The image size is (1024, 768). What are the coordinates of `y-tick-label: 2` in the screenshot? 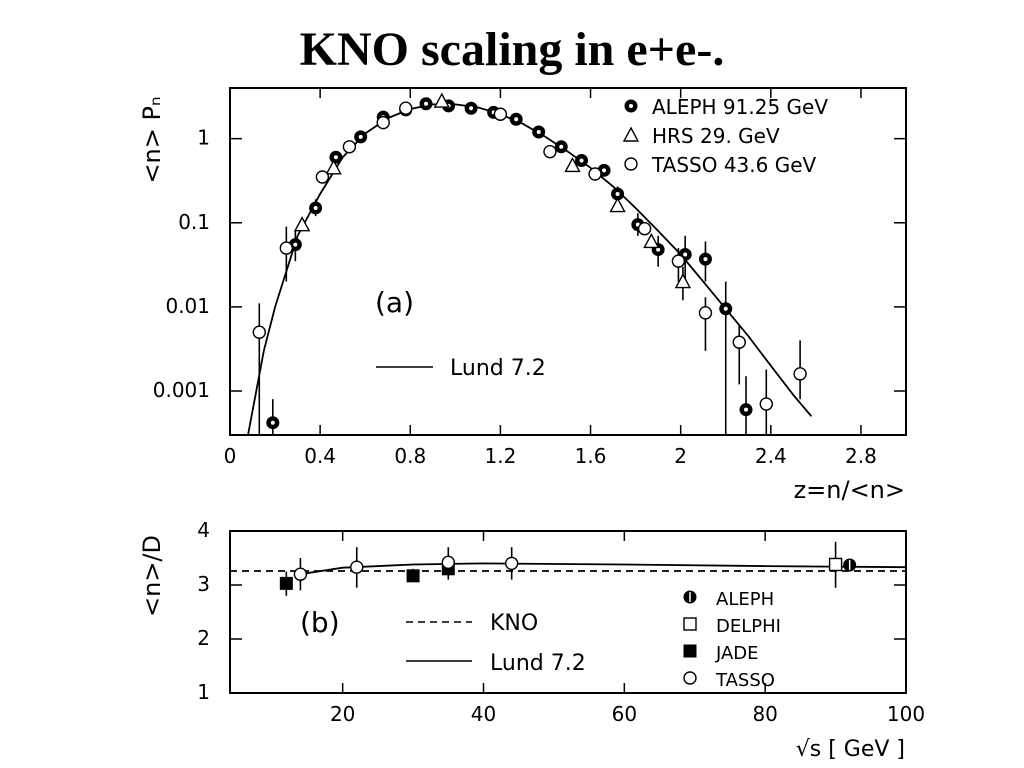 It's located at (203, 638).